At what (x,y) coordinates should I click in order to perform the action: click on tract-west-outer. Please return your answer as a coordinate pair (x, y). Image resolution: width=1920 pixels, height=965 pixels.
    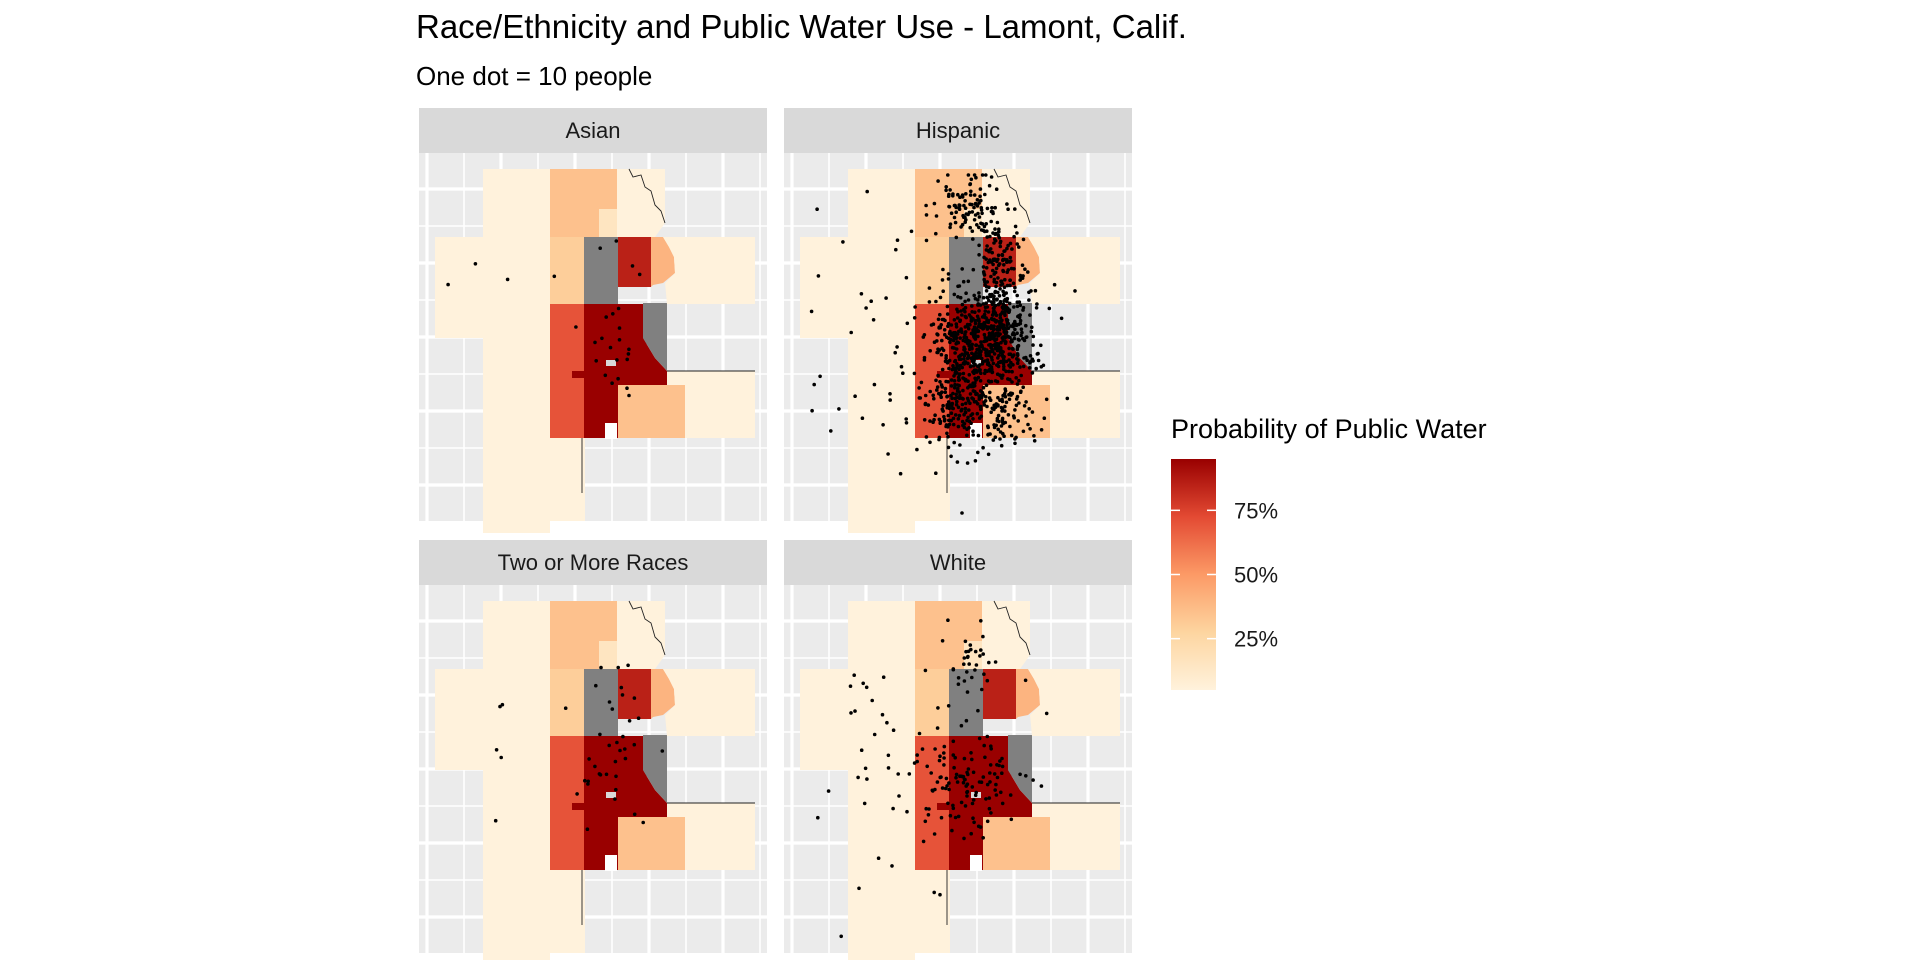
    Looking at the image, I should click on (857, 719).